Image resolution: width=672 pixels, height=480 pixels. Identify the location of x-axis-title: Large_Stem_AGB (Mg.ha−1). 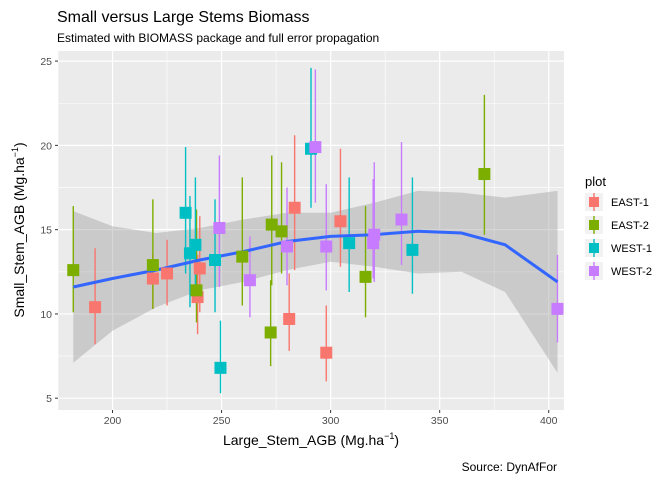
(311, 439).